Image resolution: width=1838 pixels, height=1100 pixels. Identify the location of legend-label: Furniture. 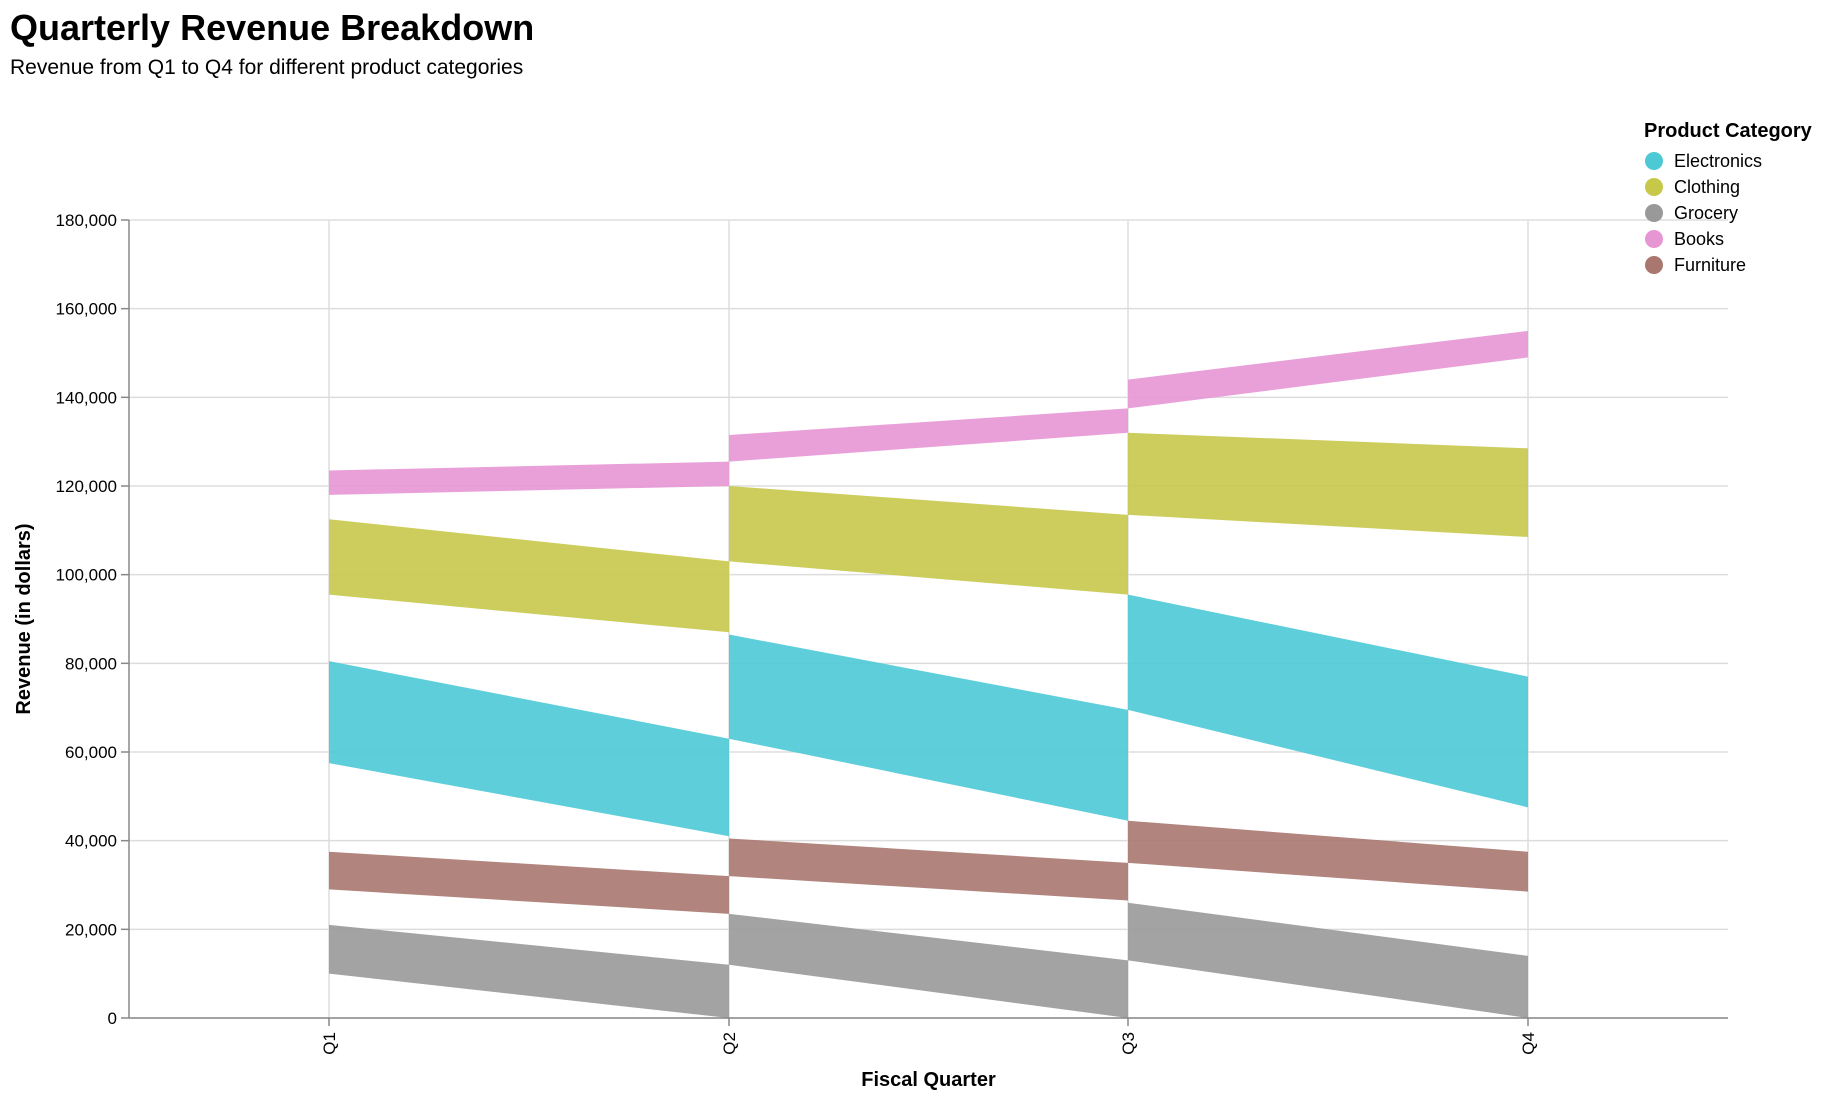
(1710, 265).